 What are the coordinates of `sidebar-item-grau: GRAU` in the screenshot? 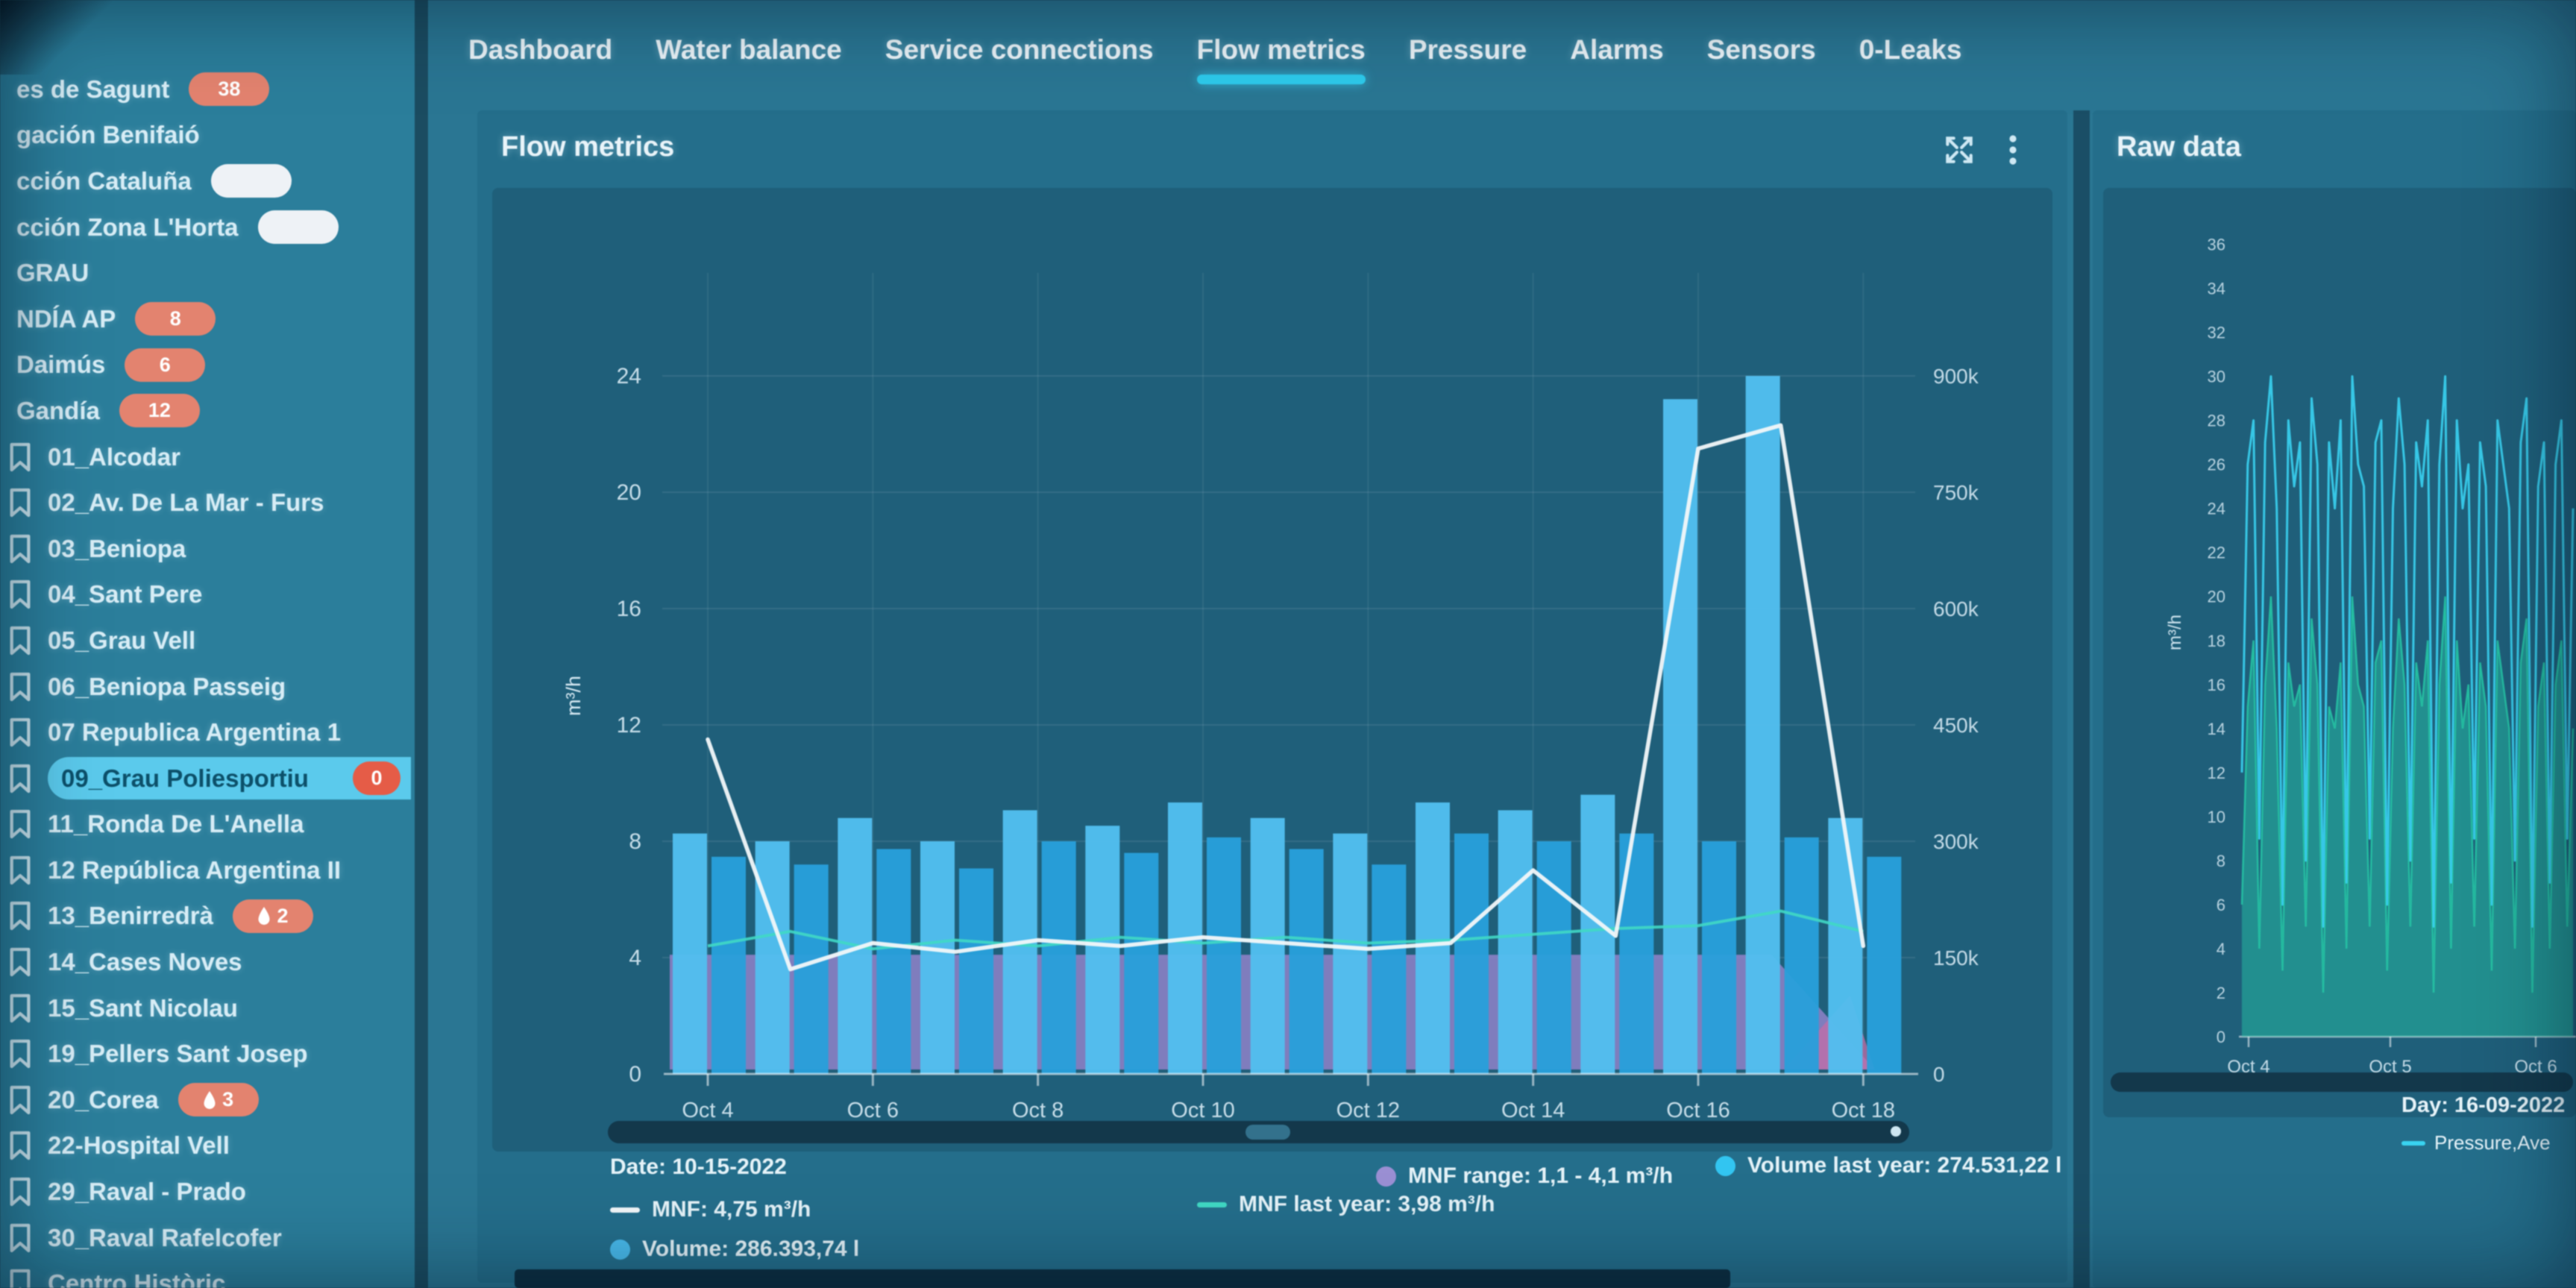 It's located at (53, 273).